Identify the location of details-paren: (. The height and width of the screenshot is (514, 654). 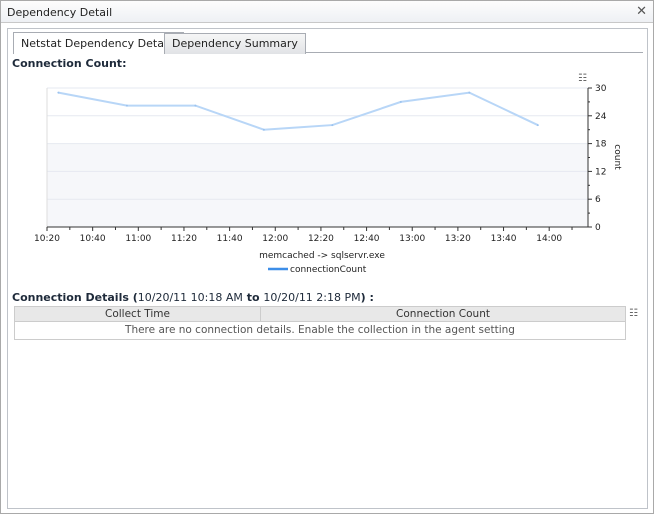
(135, 297).